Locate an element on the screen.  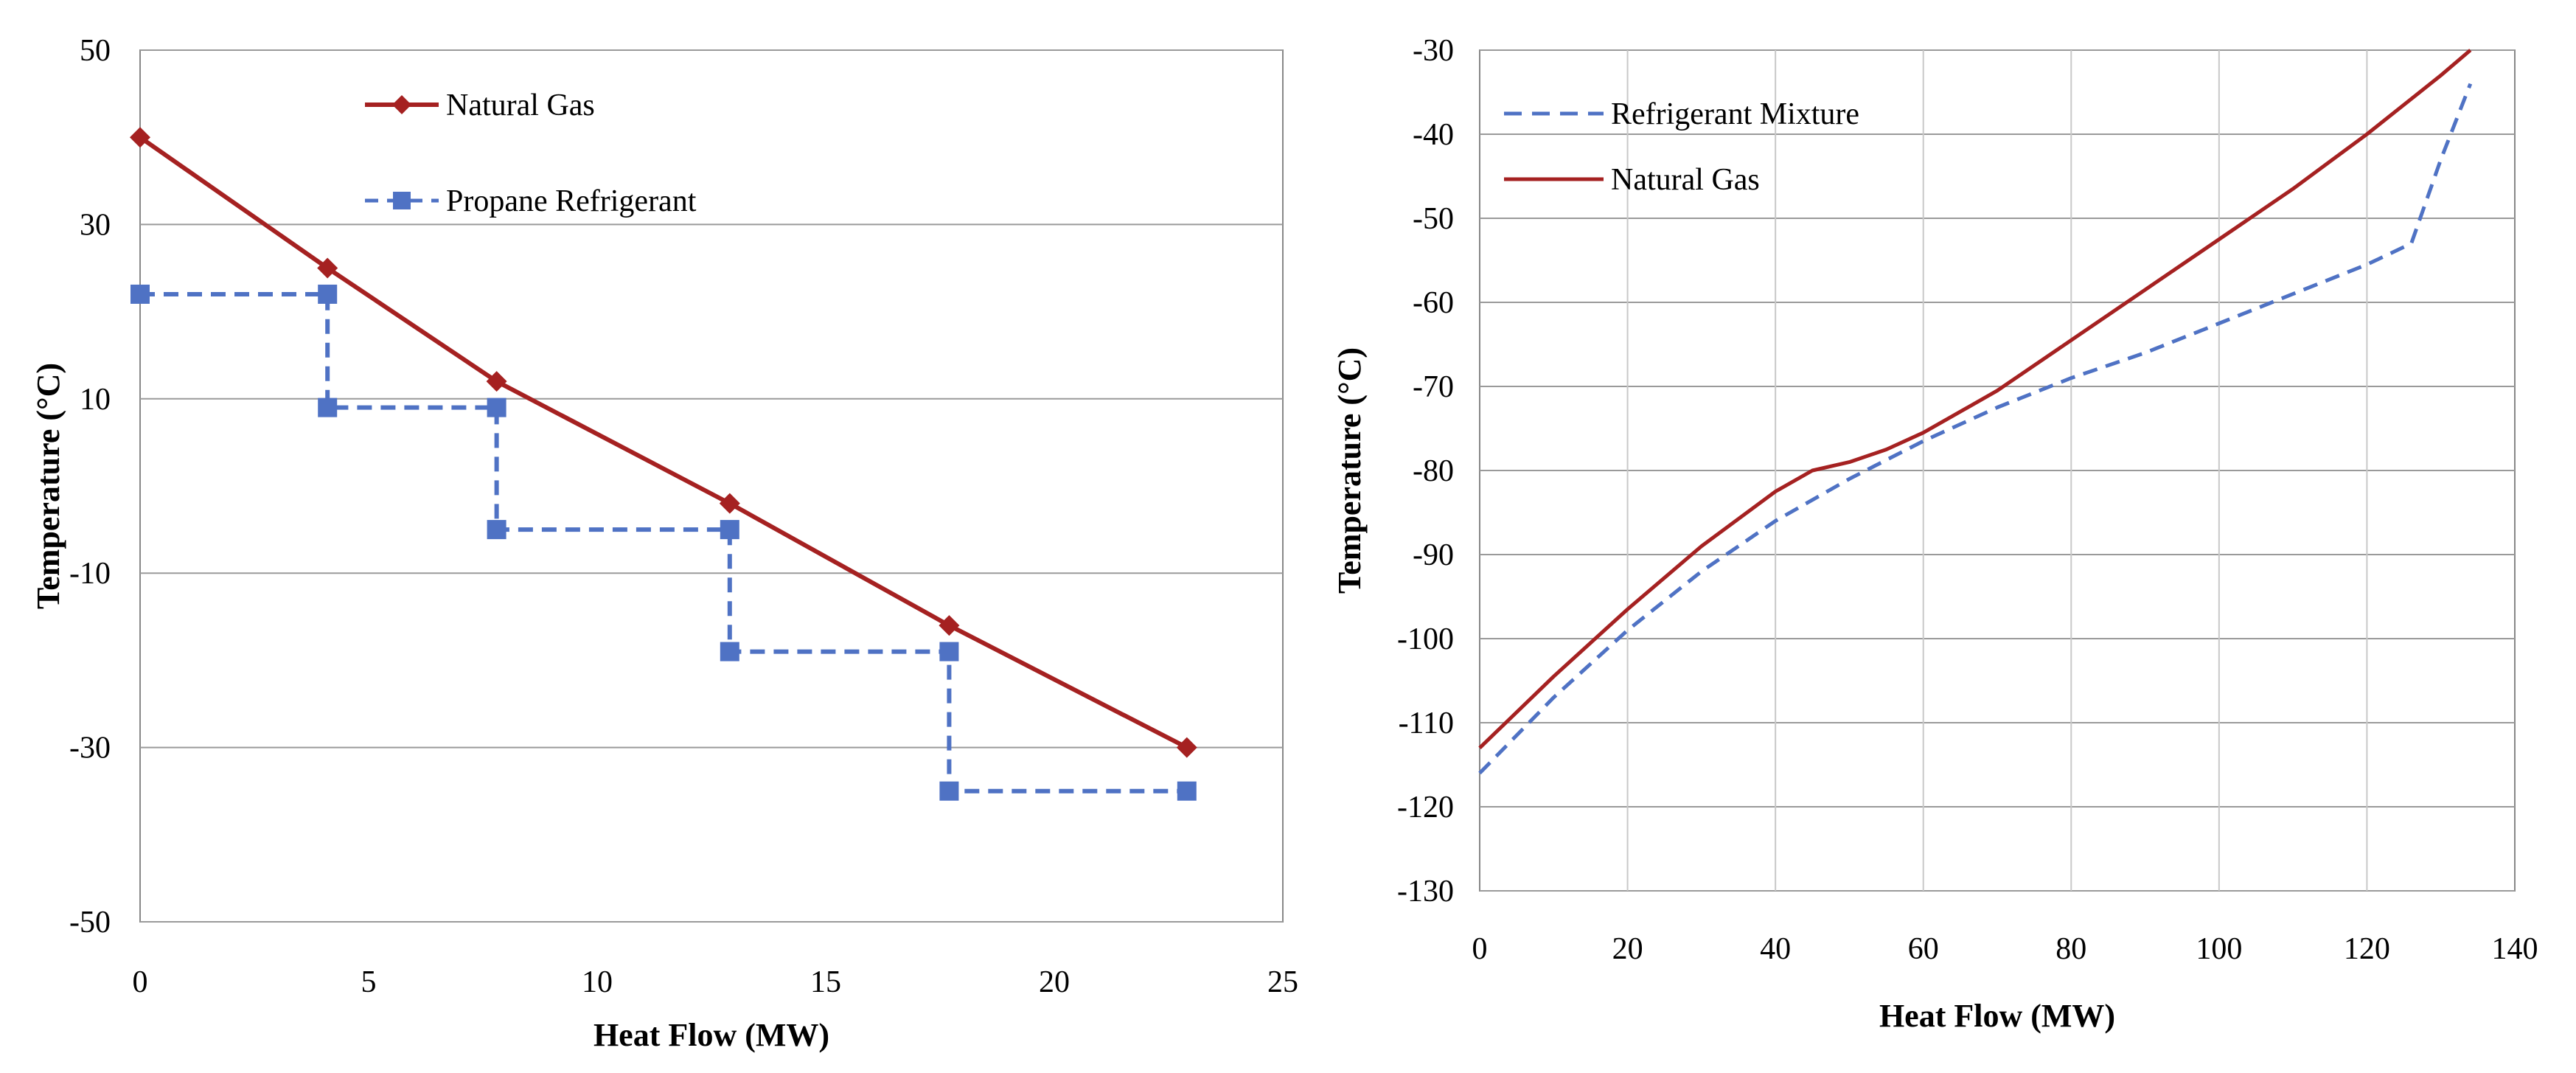
x-tick-label-right: 140 is located at coordinates (2515, 949).